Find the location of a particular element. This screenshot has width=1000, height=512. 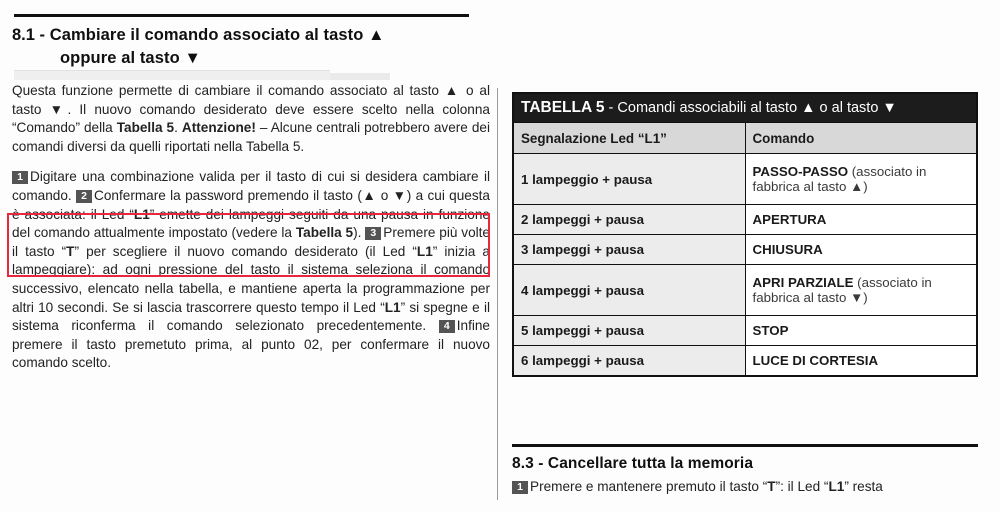

command-name: LUCE DI CORTESIA is located at coordinates (815, 360).